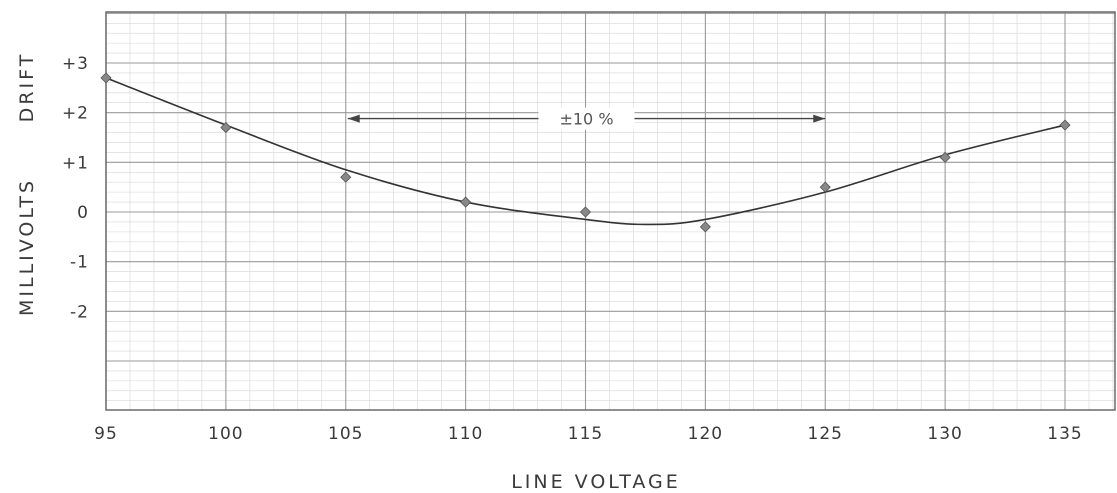  What do you see at coordinates (75, 114) in the screenshot?
I see `y-tick-label: +2` at bounding box center [75, 114].